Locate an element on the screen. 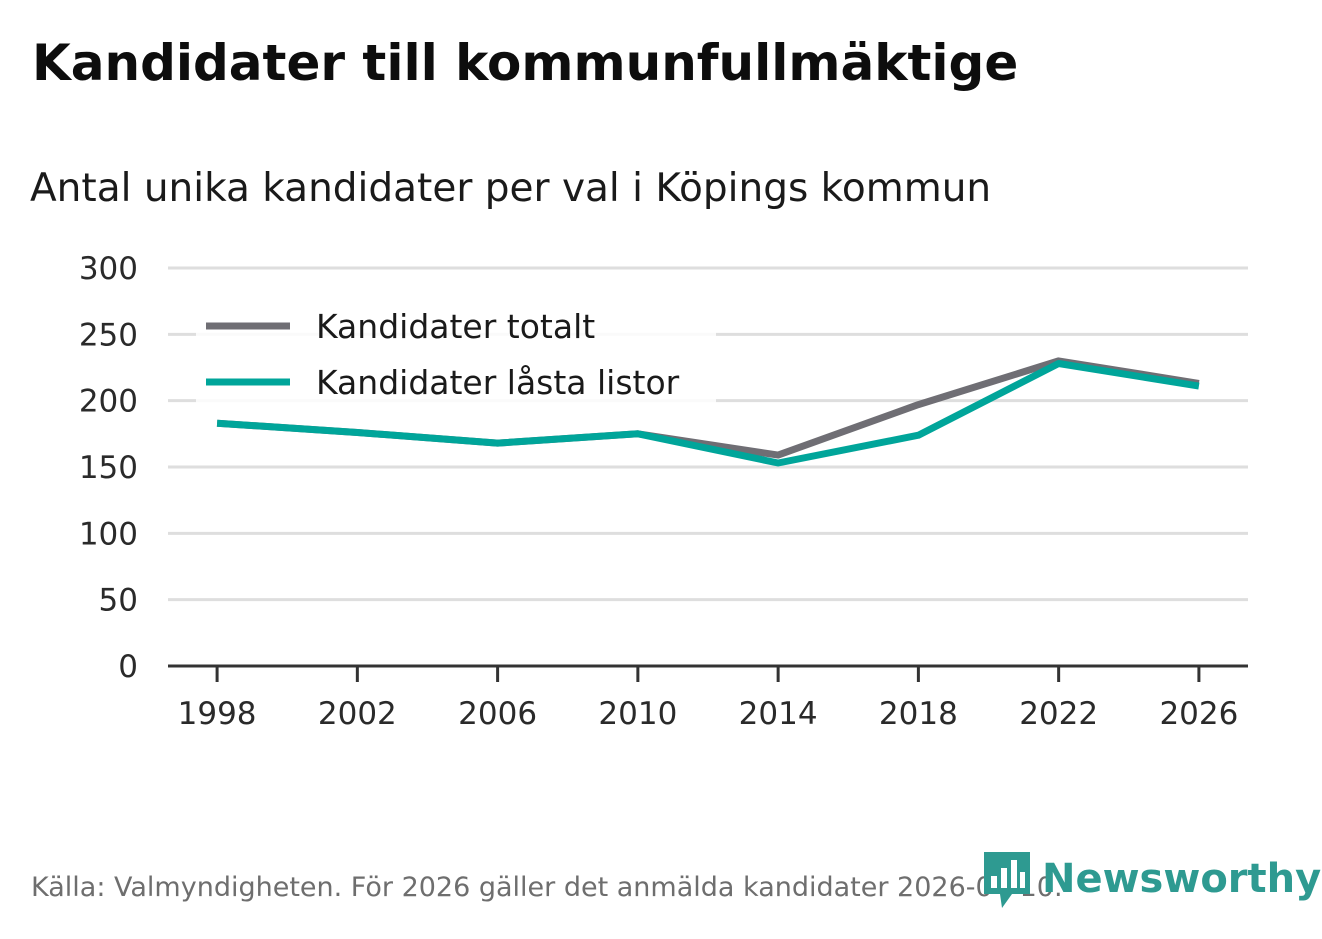 Image resolution: width=1322 pixels, height=939 pixels. x-tick-label: 2014 is located at coordinates (778, 714).